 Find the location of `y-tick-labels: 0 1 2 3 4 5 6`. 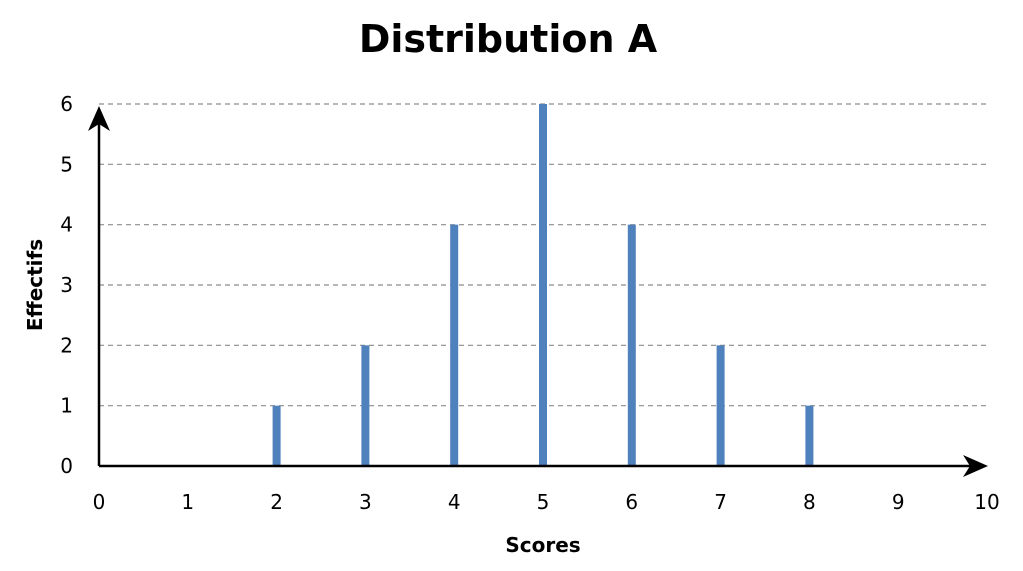

y-tick-labels: 0 1 2 3 4 5 6 is located at coordinates (66, 285).